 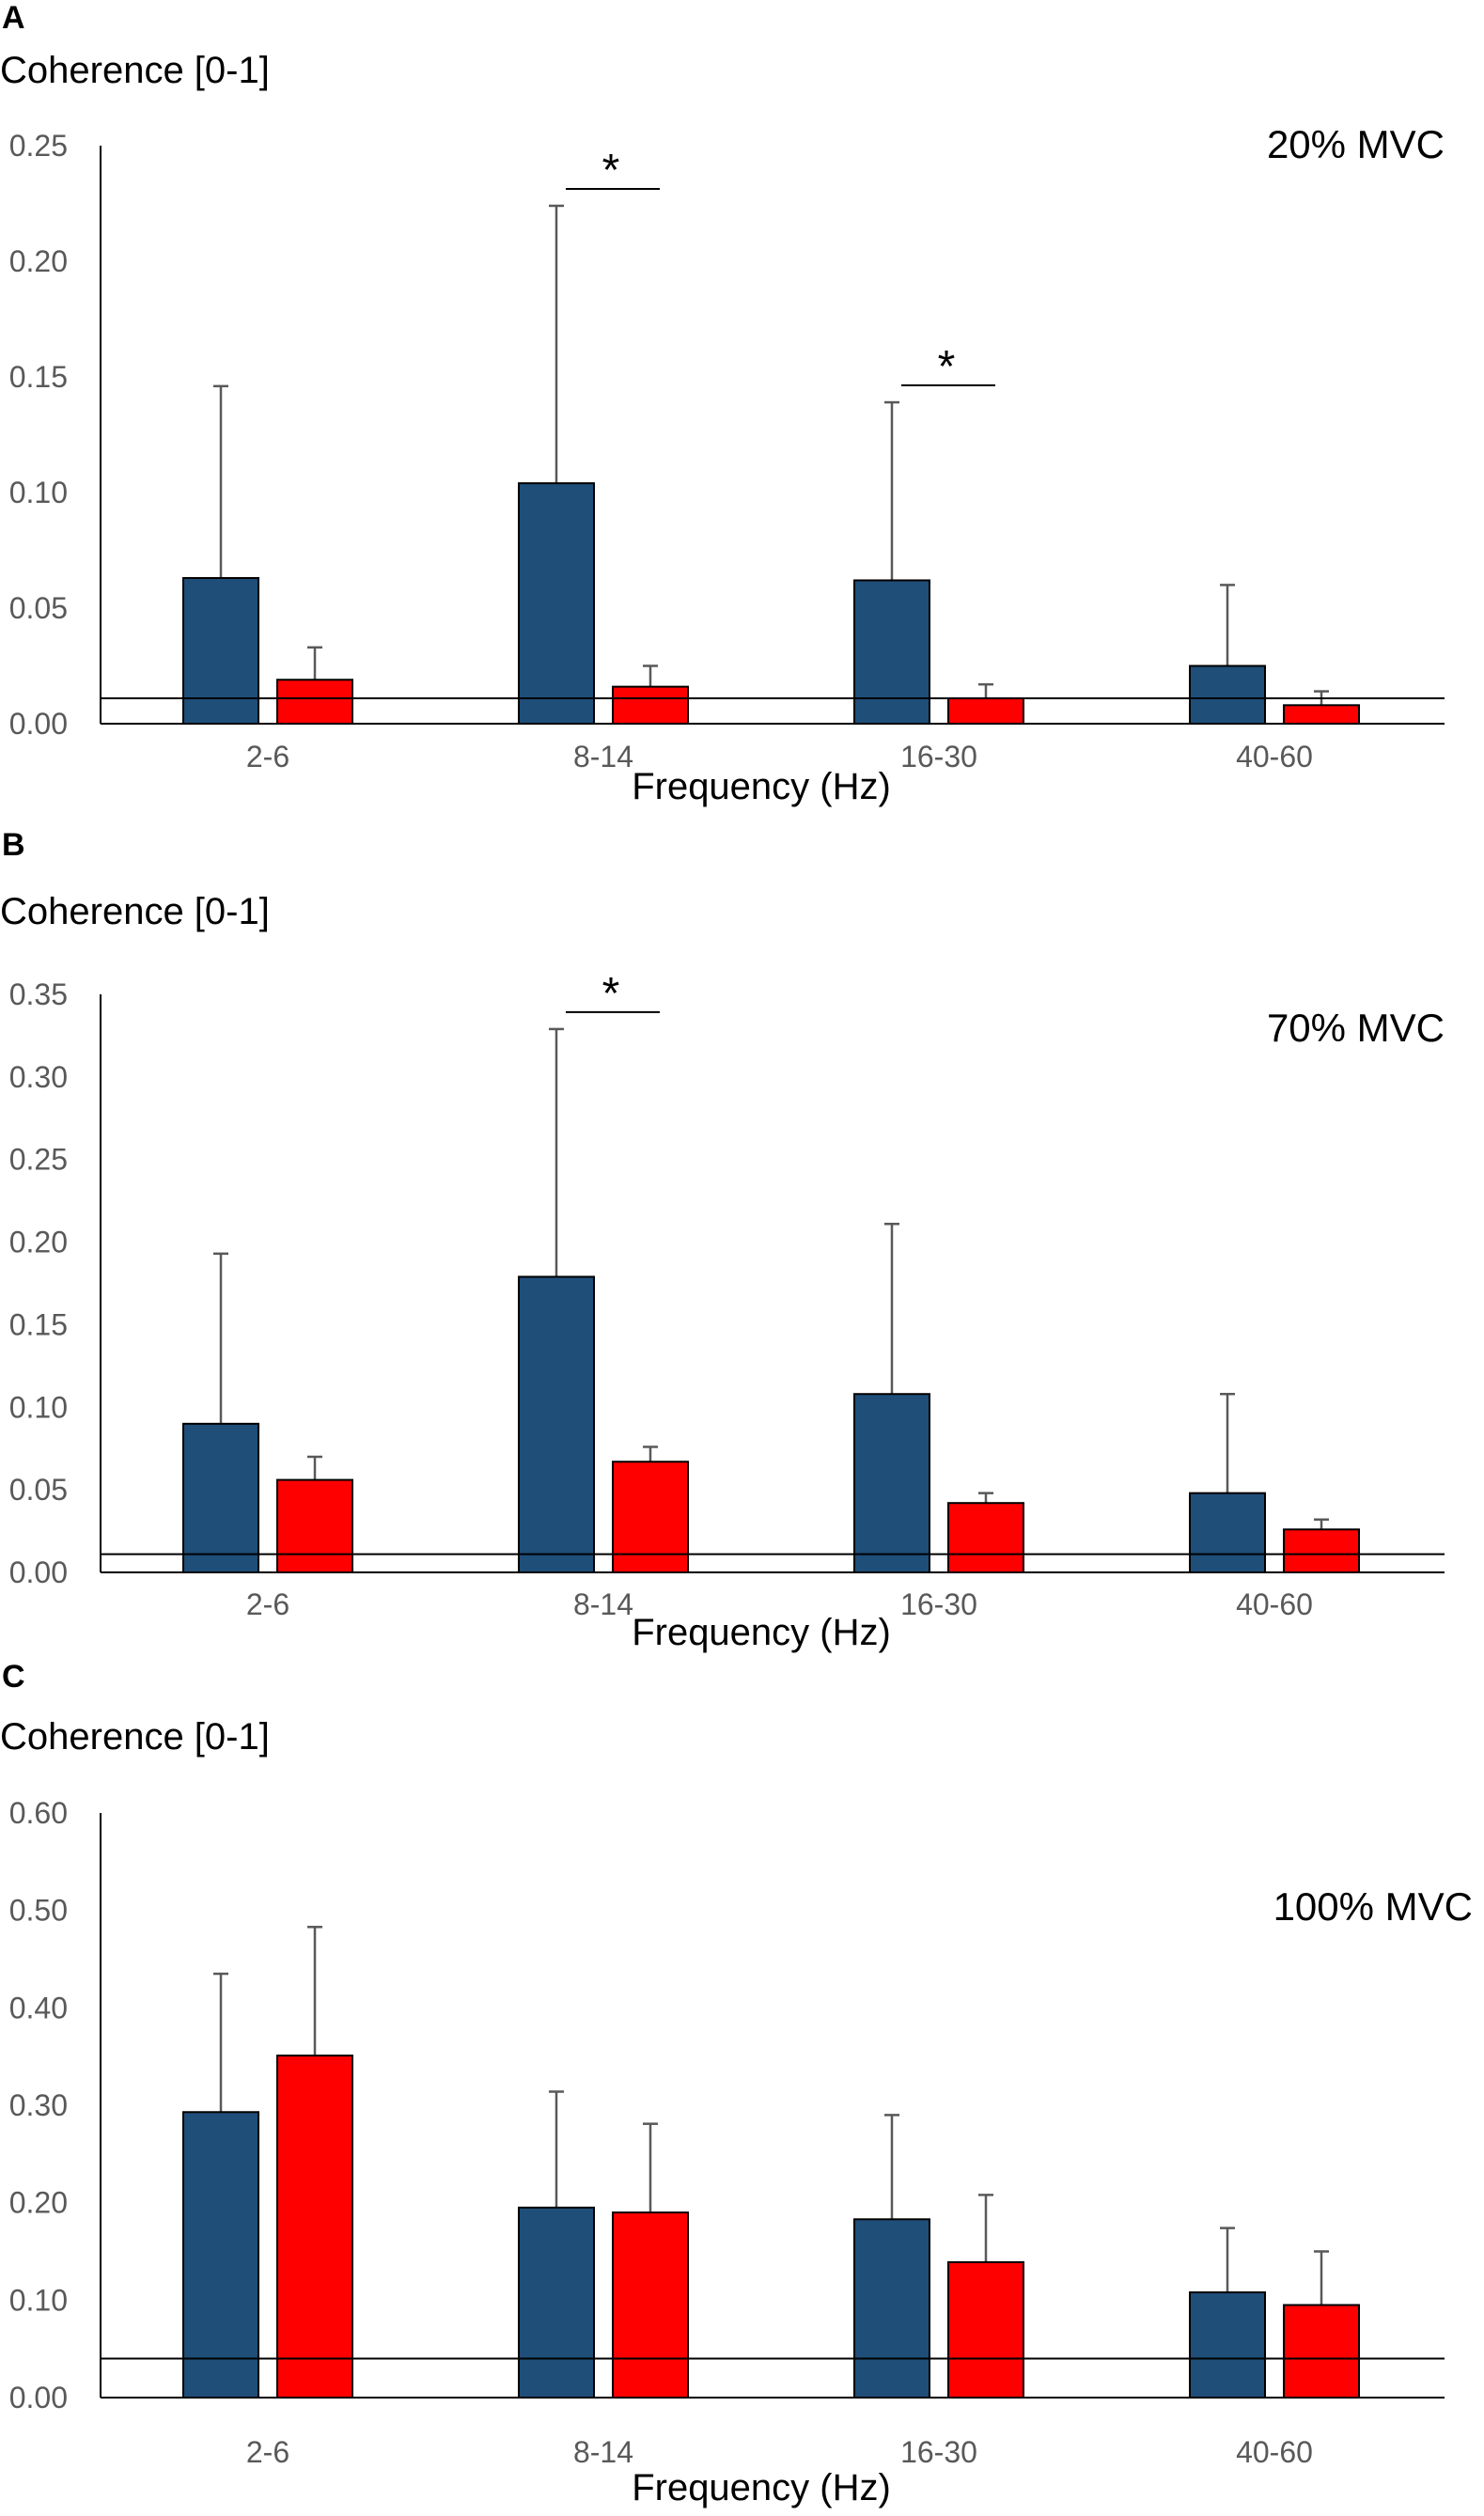 What do you see at coordinates (38, 994) in the screenshot?
I see `y-tick-label: 0.35` at bounding box center [38, 994].